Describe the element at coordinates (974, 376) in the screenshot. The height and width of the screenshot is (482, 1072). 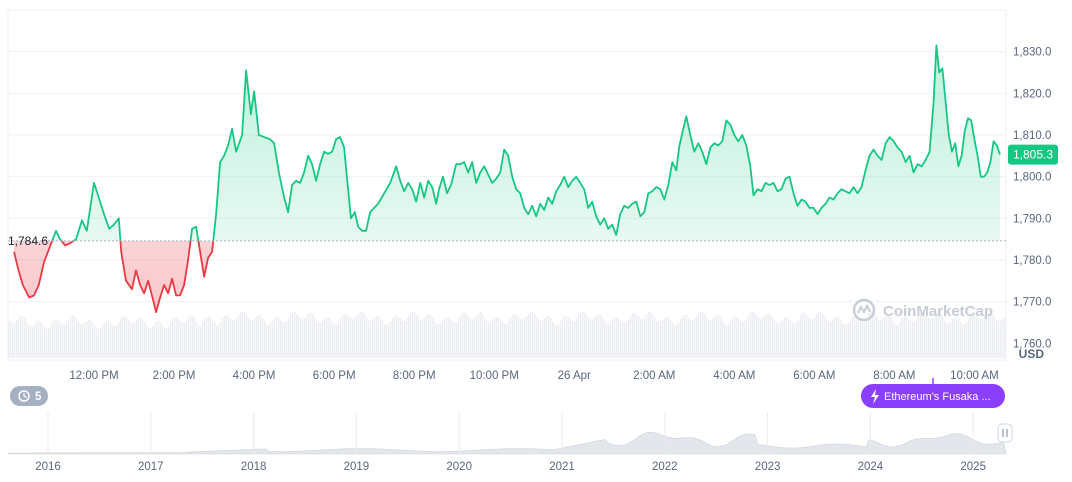
I see `x-tick-label: 10:00 AM` at that location.